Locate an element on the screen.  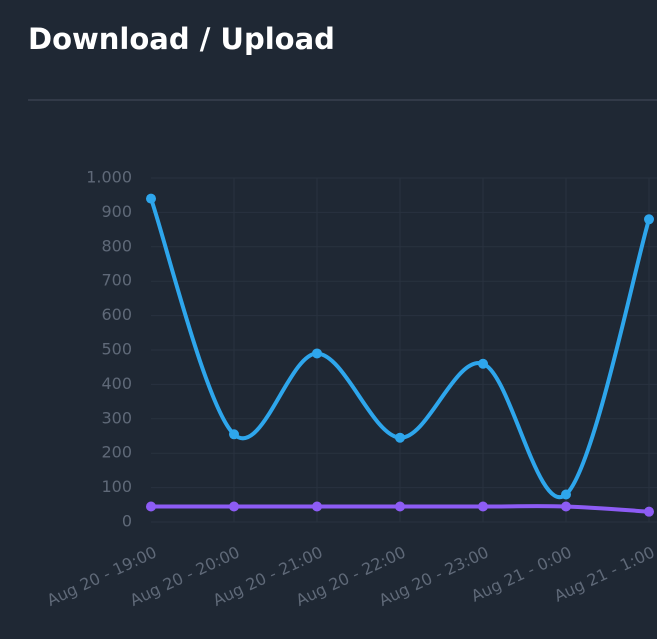
y-tick-label: 600 is located at coordinates (116, 314).